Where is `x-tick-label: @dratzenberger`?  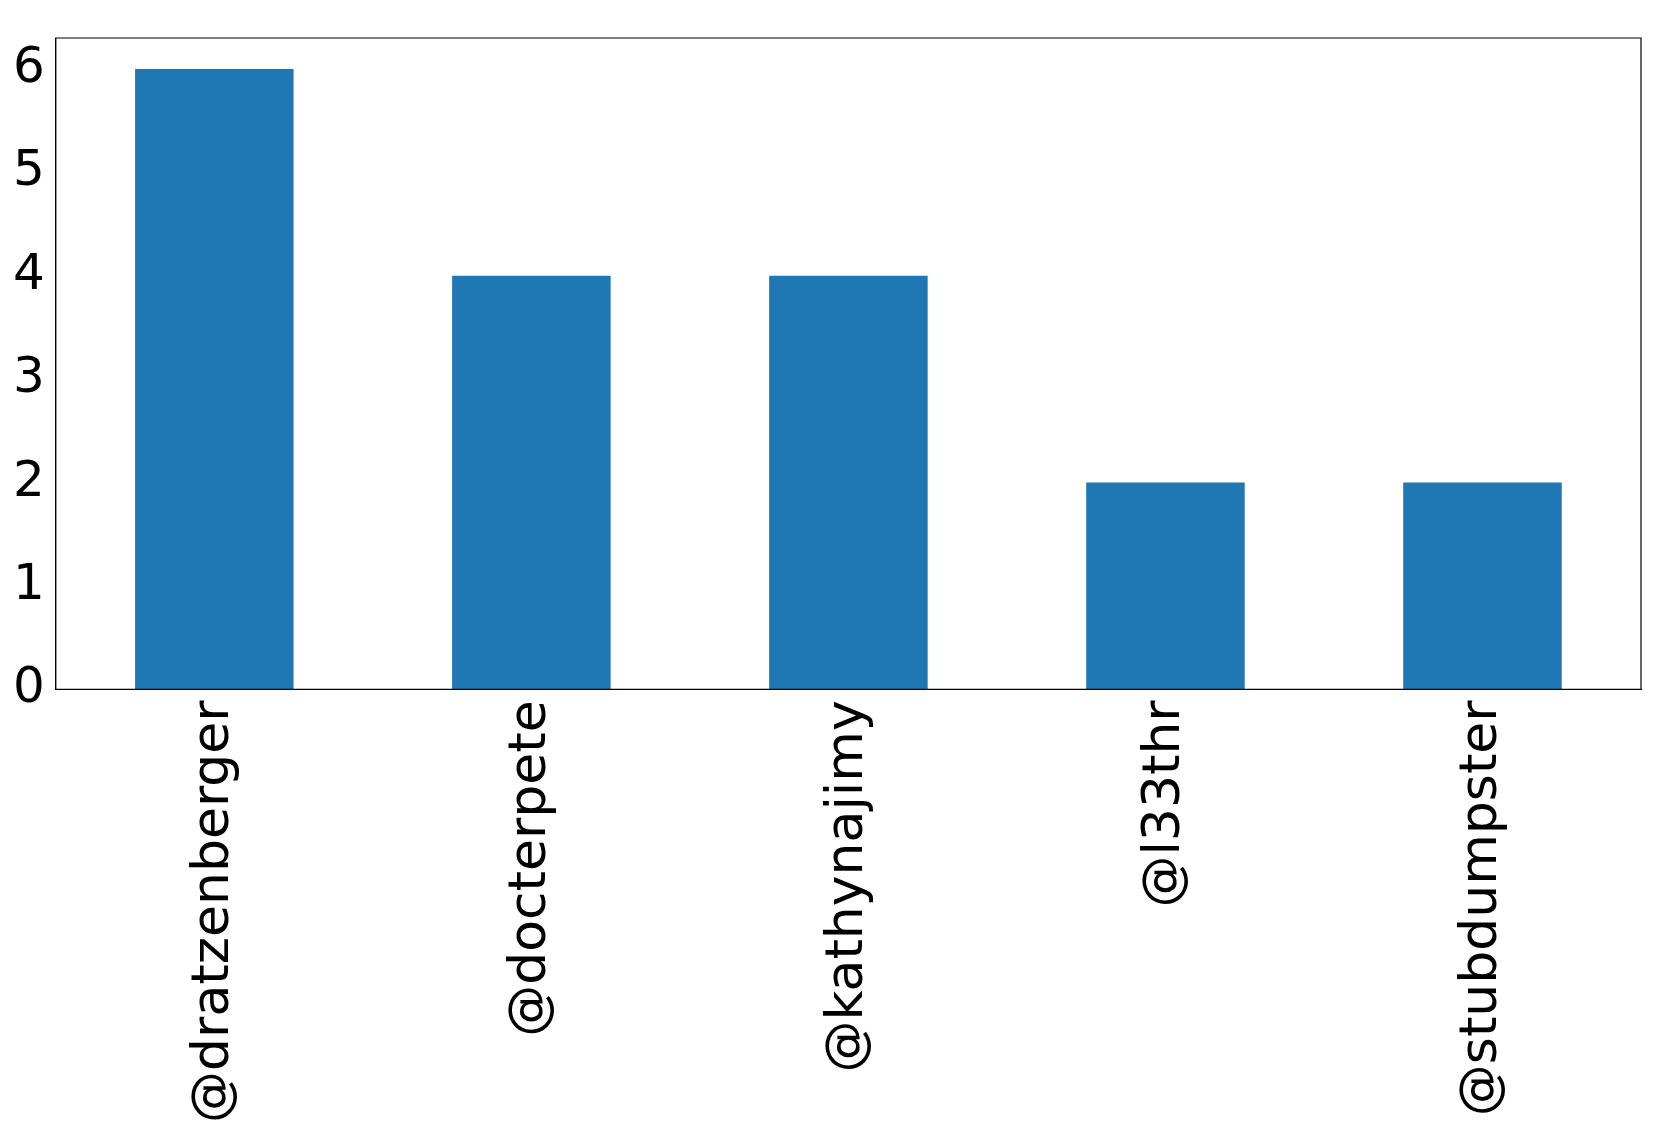 x-tick-label: @dratzenberger is located at coordinates (209, 911).